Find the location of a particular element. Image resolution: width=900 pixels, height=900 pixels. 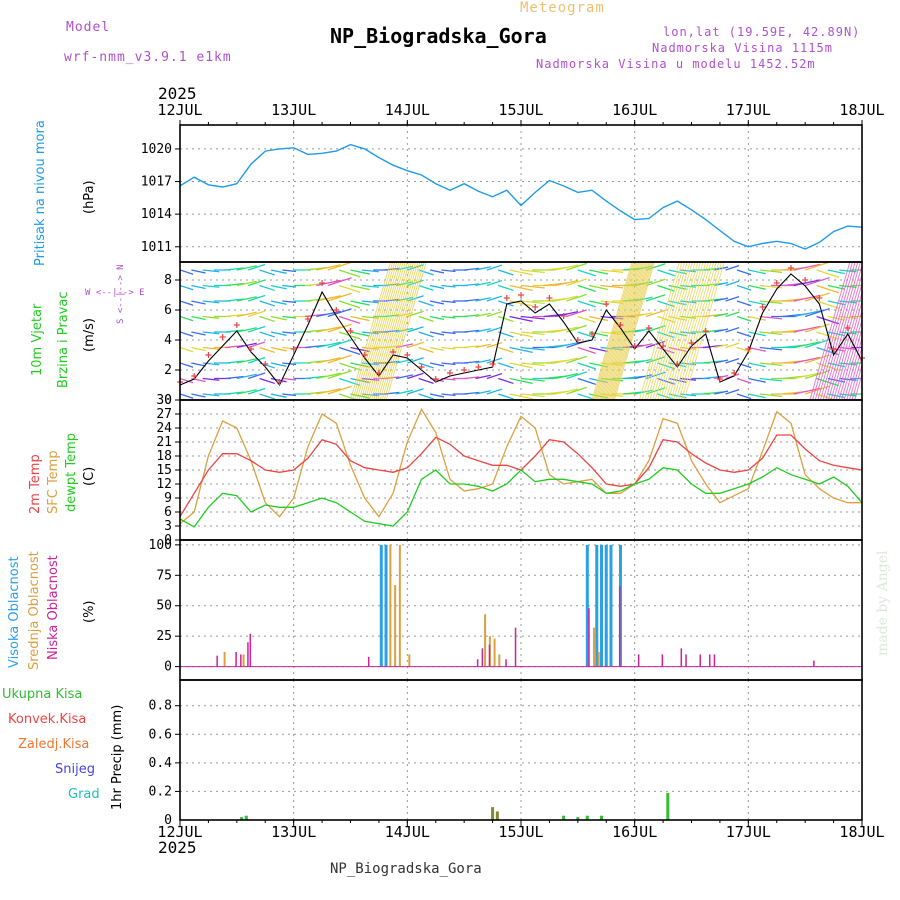

altitude-label: Nadmorska Visina 1115m is located at coordinates (742, 48).